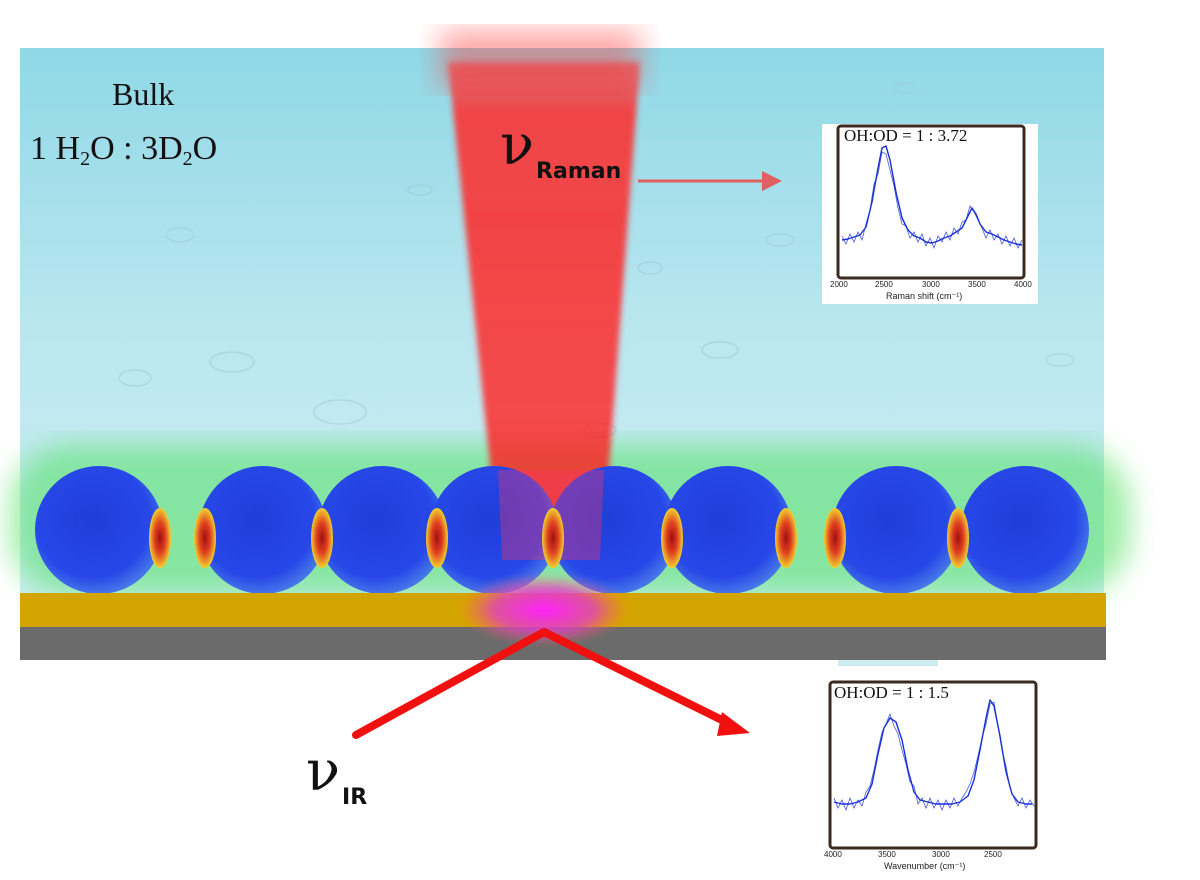 This screenshot has height=880, width=1200. What do you see at coordinates (136, 148) in the screenshot?
I see `ratio-text-2: O : 3D` at bounding box center [136, 148].